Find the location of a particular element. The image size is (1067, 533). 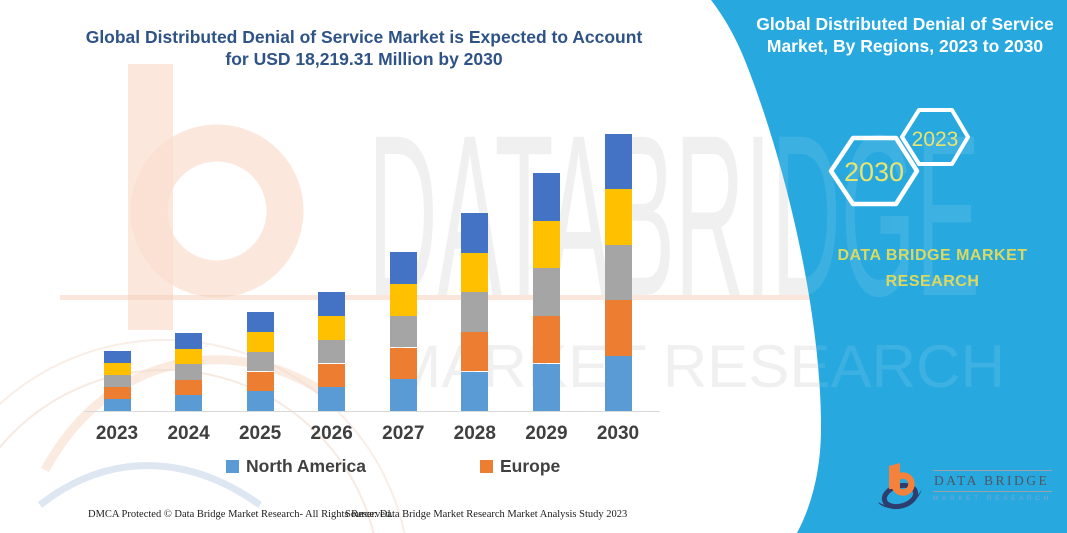

x-axis-label: 2027 is located at coordinates (403, 433).